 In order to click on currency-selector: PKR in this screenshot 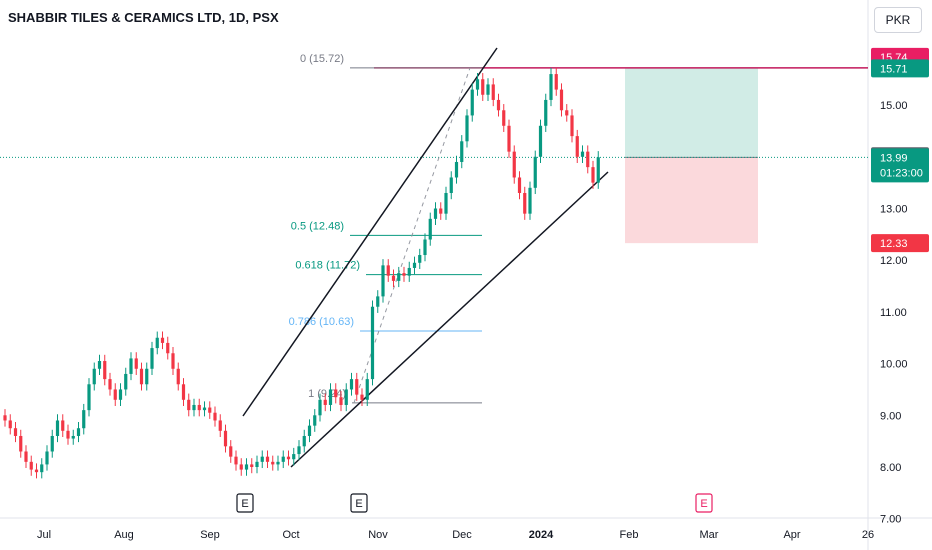, I will do `click(898, 20)`.